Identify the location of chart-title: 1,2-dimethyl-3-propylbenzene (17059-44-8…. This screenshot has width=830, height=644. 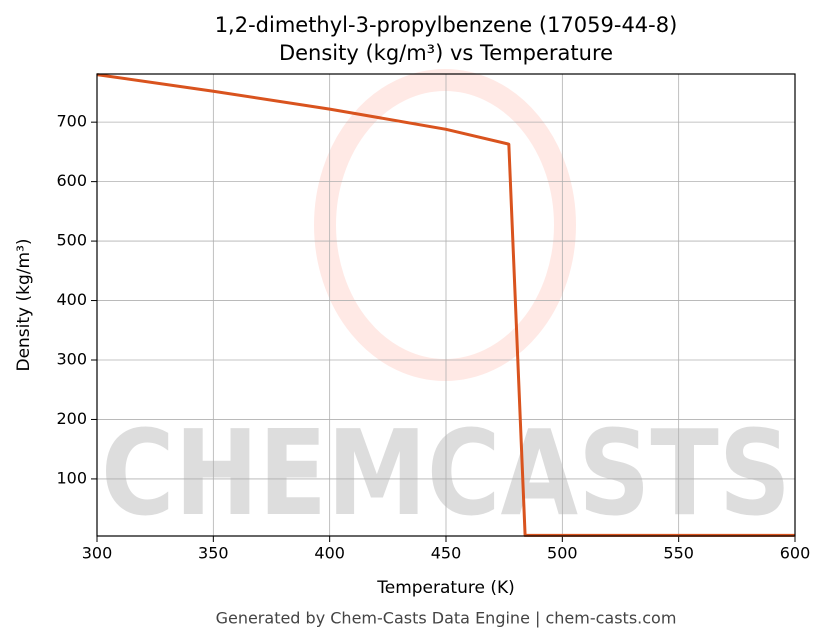
(446, 25).